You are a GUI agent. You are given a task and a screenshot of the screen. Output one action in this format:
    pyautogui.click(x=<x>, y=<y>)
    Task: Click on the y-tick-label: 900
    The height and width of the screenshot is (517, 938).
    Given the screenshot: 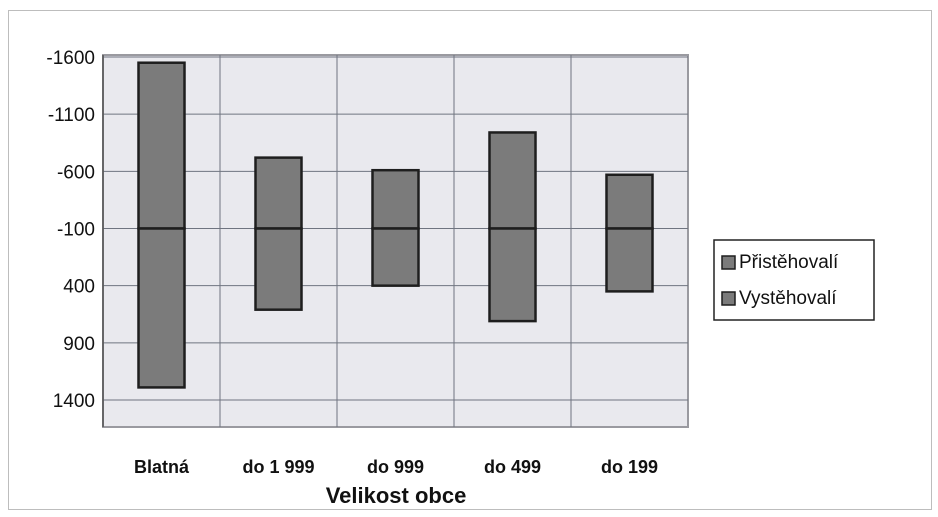 What is the action you would take?
    pyautogui.click(x=79, y=344)
    